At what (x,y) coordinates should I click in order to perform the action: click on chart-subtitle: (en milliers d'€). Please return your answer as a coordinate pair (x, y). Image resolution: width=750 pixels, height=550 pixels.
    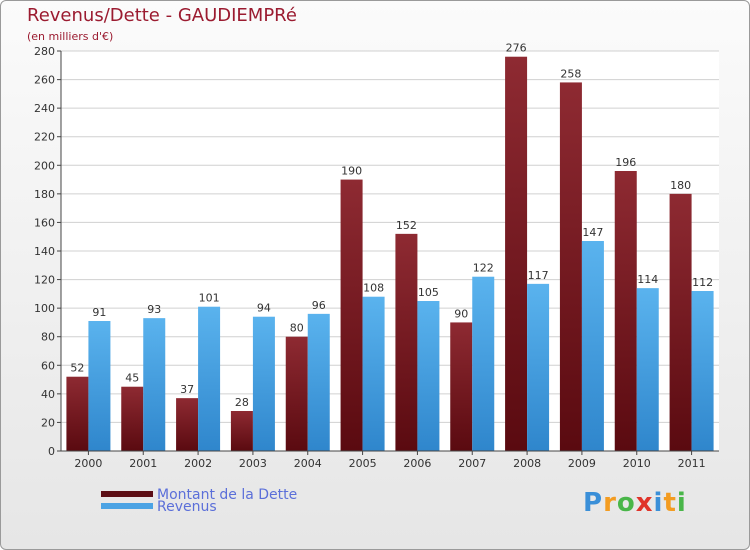
    Looking at the image, I should click on (70, 36).